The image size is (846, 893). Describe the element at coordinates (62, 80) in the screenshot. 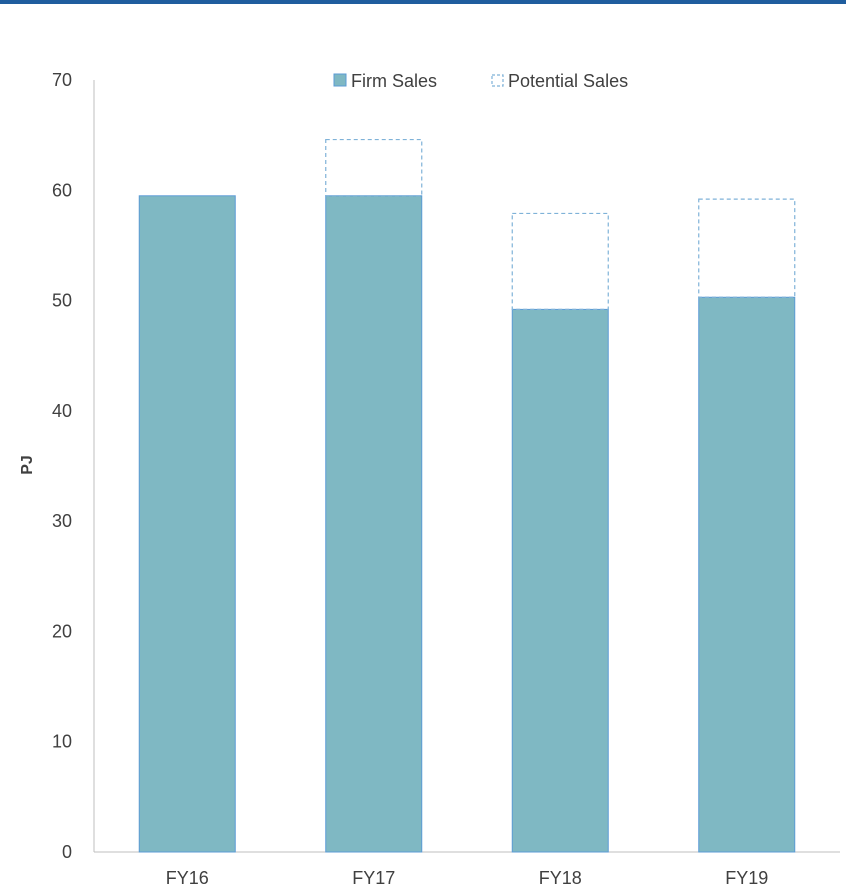

I see `y-tick-label: 70` at that location.